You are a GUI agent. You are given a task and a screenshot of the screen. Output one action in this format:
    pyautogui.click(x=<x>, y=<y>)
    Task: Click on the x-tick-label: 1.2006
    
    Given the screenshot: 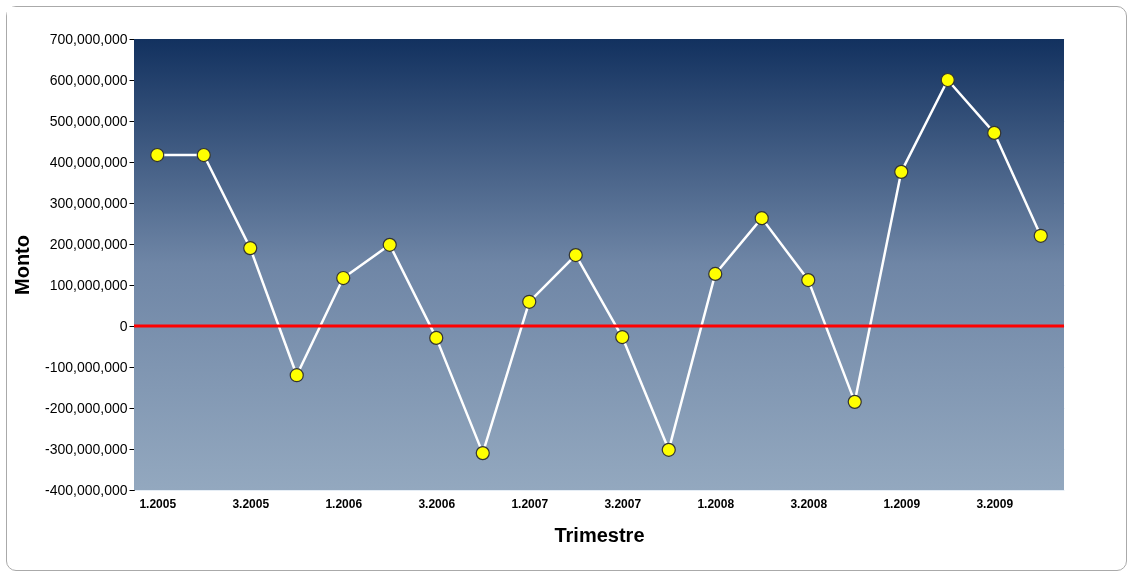 What is the action you would take?
    pyautogui.click(x=344, y=503)
    